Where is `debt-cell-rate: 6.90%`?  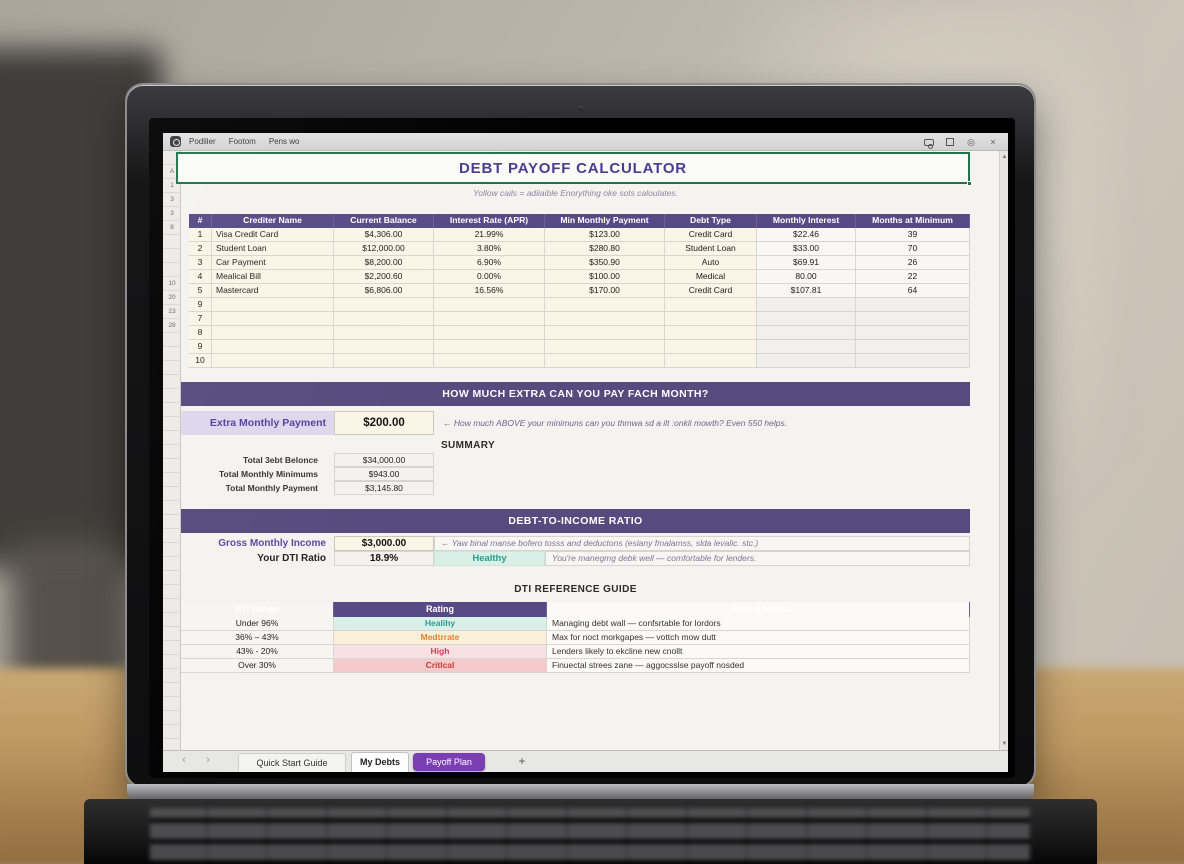 debt-cell-rate: 6.90% is located at coordinates (489, 263).